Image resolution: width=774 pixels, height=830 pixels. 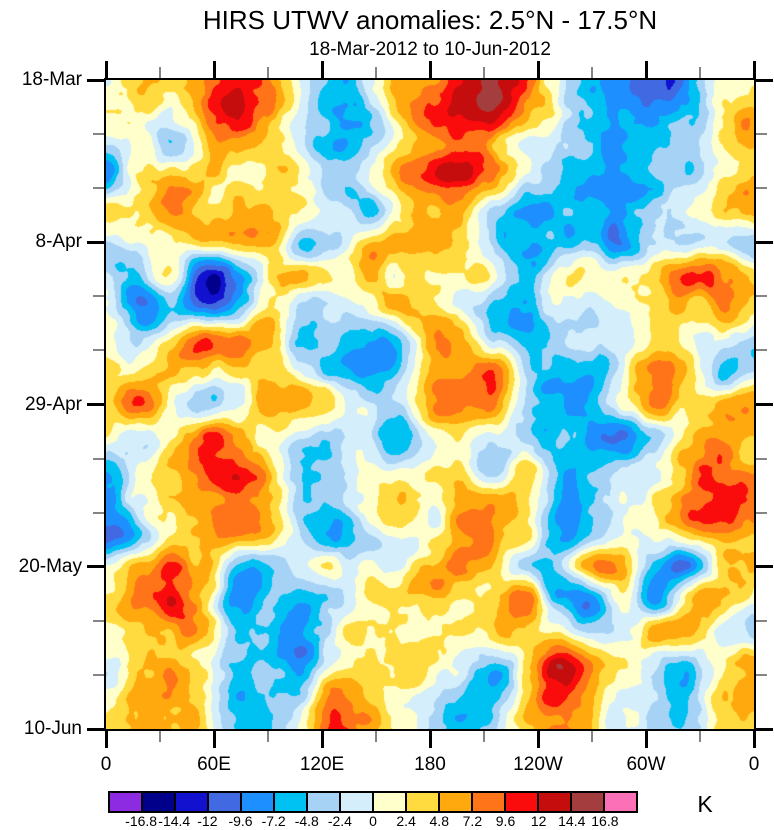 I want to click on colorbar-tick-label: -12, so click(x=207, y=821).